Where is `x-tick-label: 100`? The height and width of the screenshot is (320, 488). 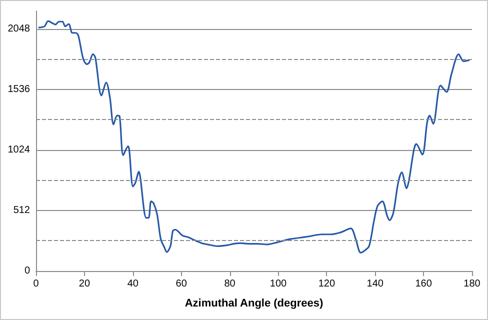
x-tick-label: 100 is located at coordinates (278, 284).